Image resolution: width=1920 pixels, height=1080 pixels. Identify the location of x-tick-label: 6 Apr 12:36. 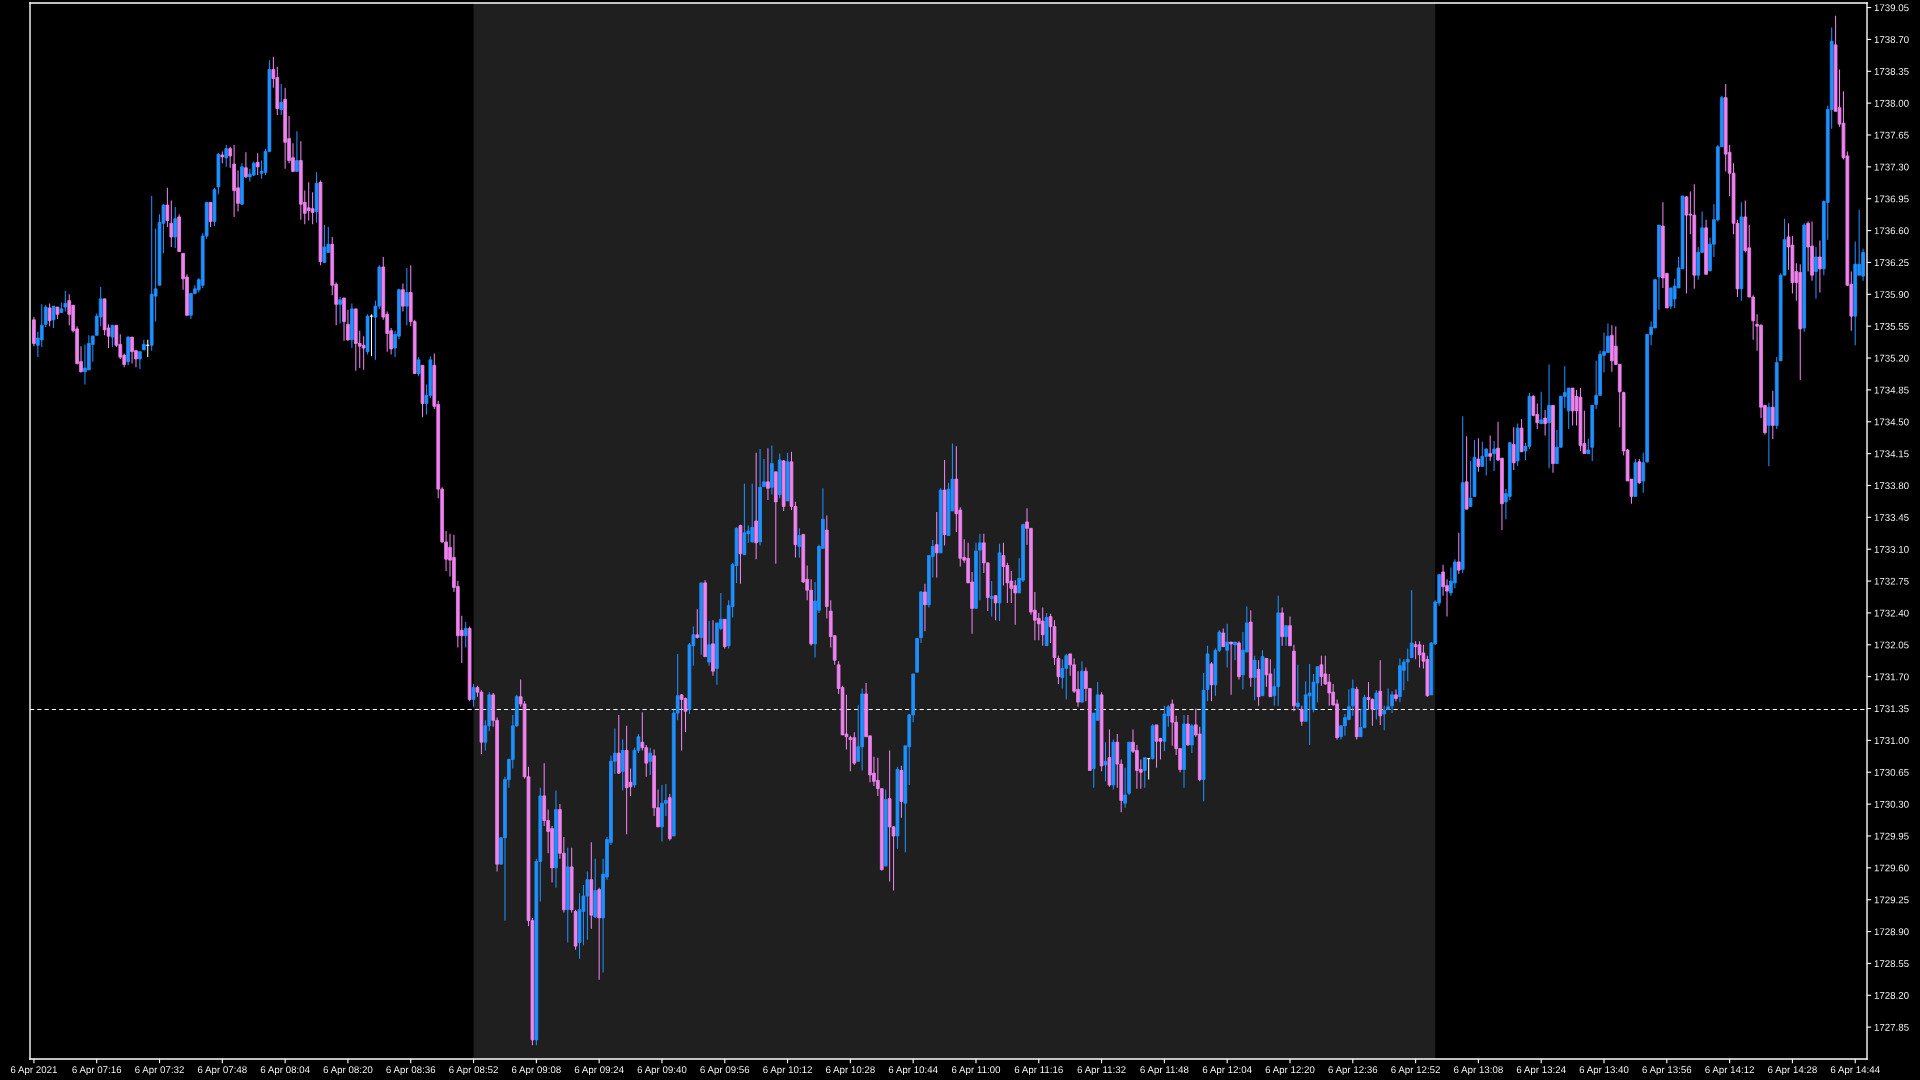
(1353, 1071).